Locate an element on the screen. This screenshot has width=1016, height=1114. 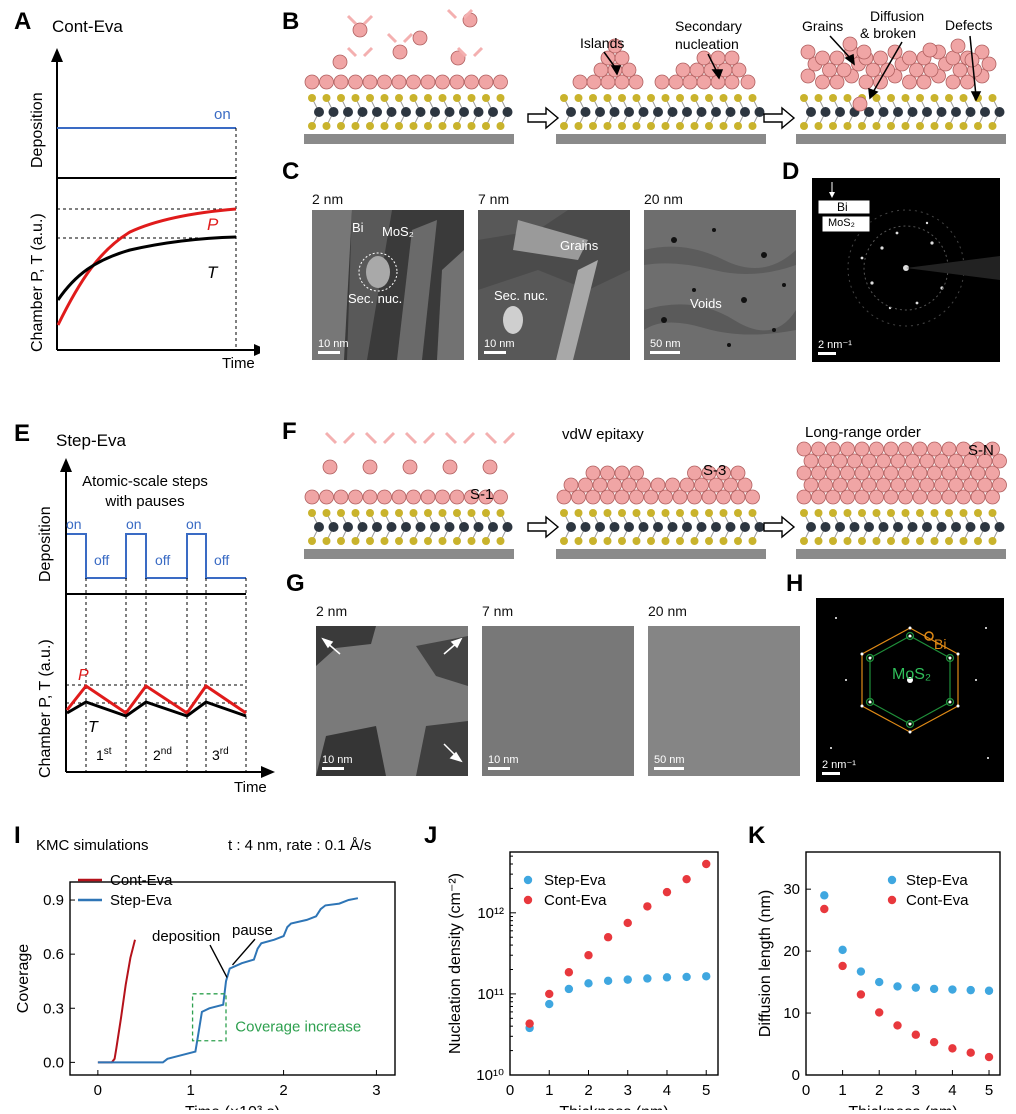
panel-c-image-3: Voids 50 nm is located at coordinates (720, 285).